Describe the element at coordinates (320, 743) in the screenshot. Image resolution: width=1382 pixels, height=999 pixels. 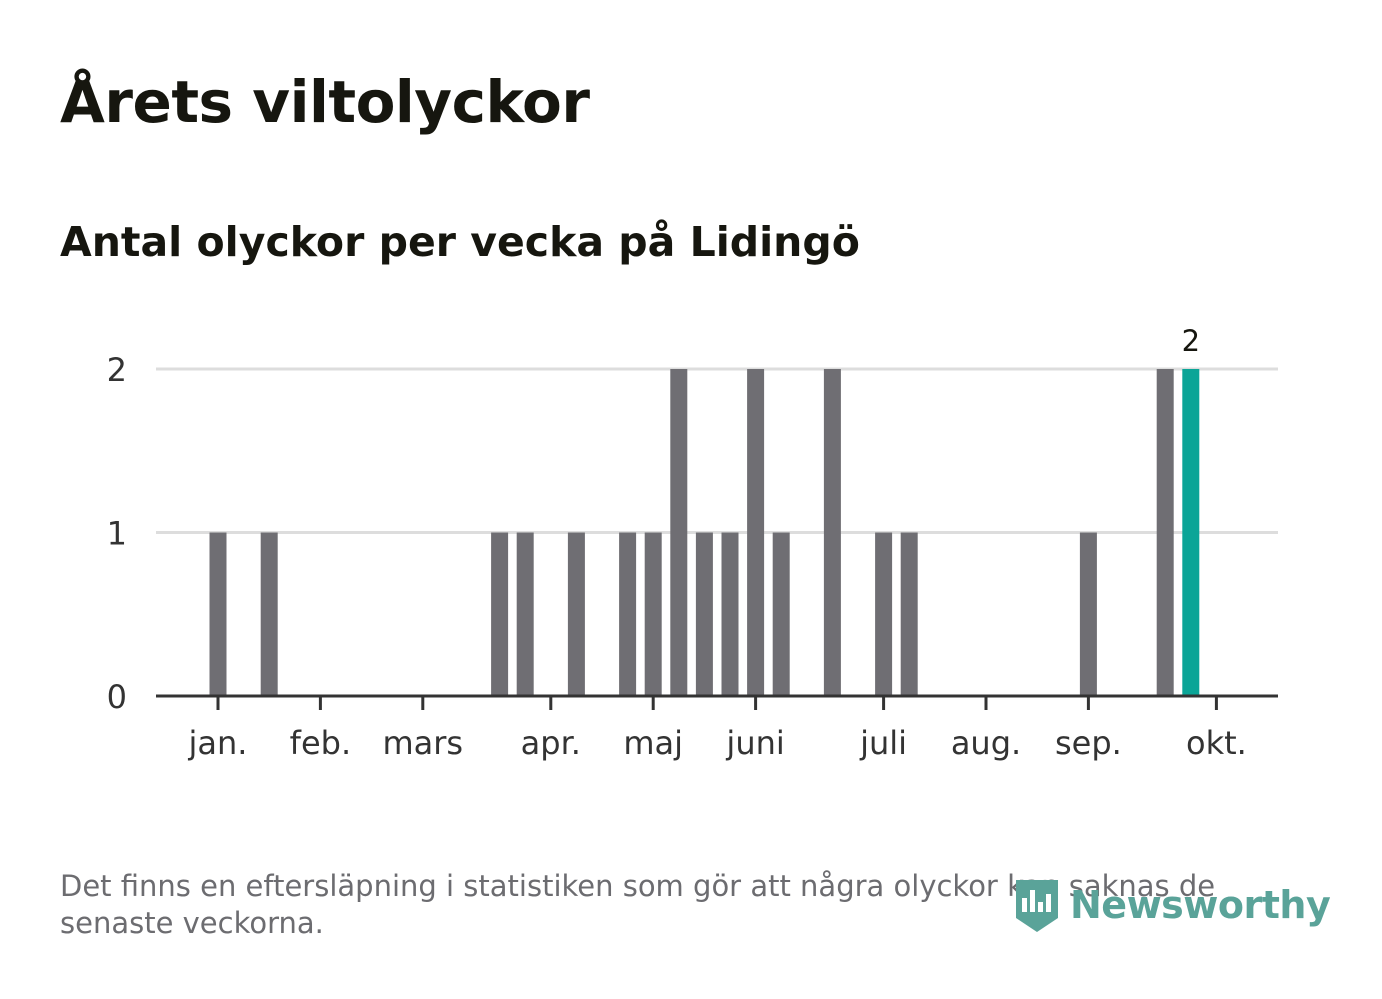
I see `x-tick-label: feb.` at that location.